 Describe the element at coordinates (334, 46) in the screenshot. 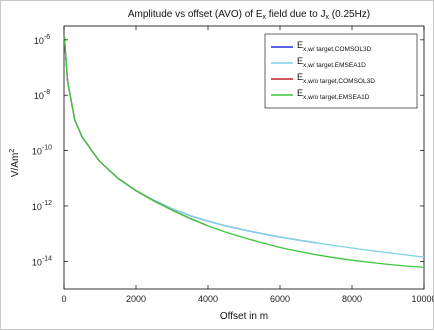

I see `legend-label-1: Ex,w/ target,COMSOL3D` at that location.